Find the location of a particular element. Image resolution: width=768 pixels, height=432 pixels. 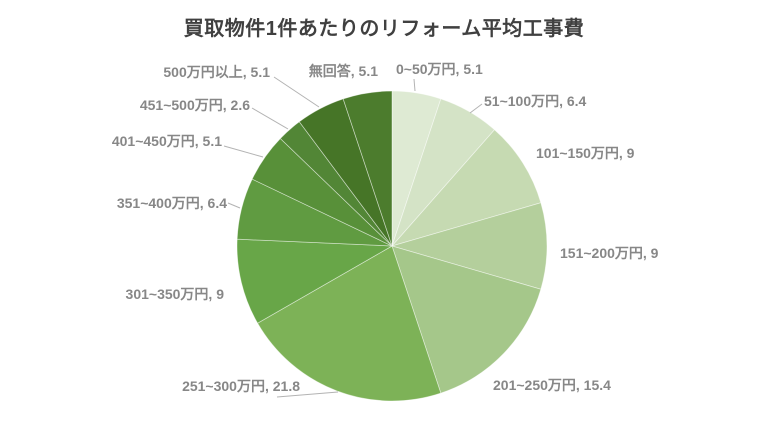

slice-label-2: 101~150万円, 9 is located at coordinates (585, 153).